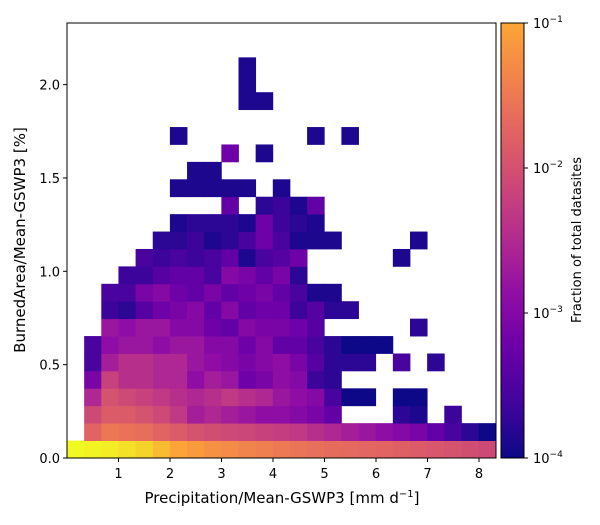 Image resolution: width=600 pixels, height=525 pixels. I want to click on y-tick-label: 2.0, so click(49, 86).